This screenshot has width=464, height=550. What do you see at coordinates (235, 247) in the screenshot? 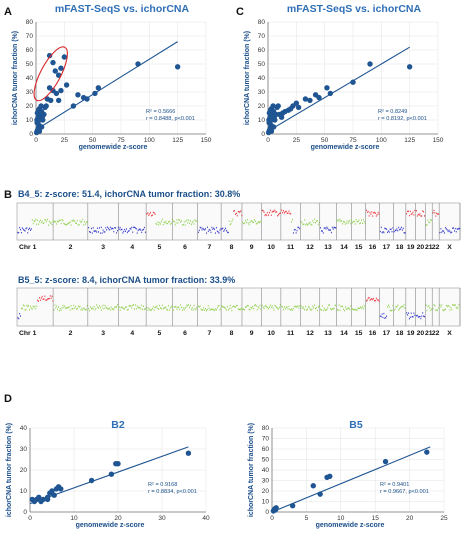
I see `chromosome-labels-b4: Chr 1 2 3 4 5 6 7 8 9 10 11 12 13 14 15 16 17 18 19 20 21 22 X` at bounding box center [235, 247].